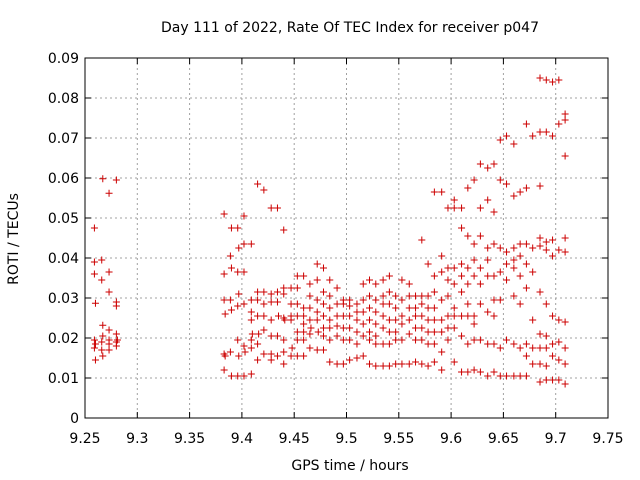 The width and height of the screenshot is (640, 480). What do you see at coordinates (346, 439) in the screenshot?
I see `x-tick-label: 9.5` at bounding box center [346, 439].